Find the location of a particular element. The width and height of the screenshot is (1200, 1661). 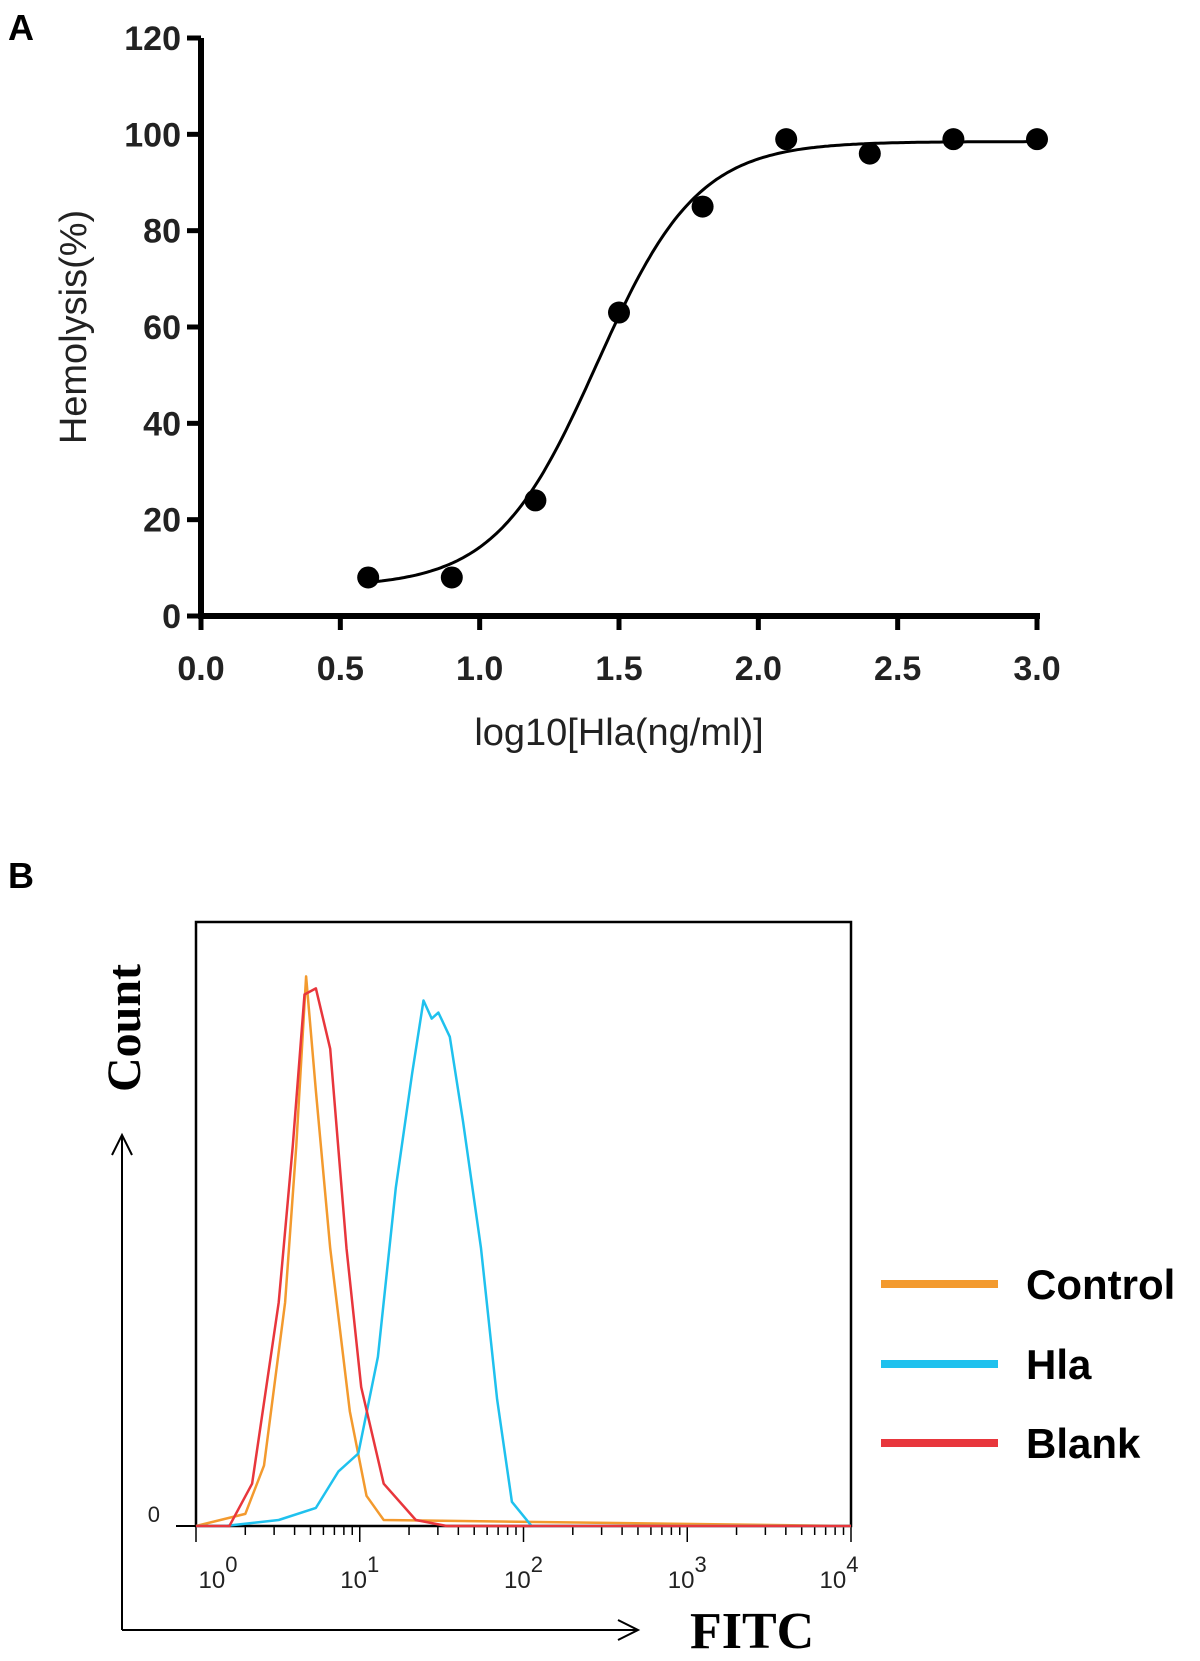

x-tick-label: 2.0 is located at coordinates (758, 669).